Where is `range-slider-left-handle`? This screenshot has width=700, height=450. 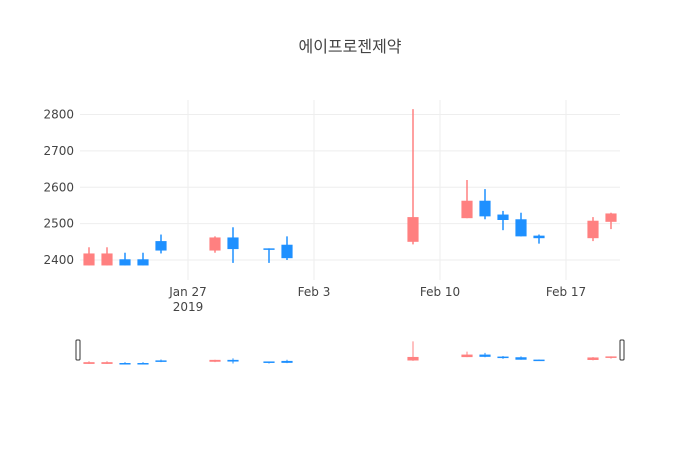
range-slider-left-handle is located at coordinates (78, 350).